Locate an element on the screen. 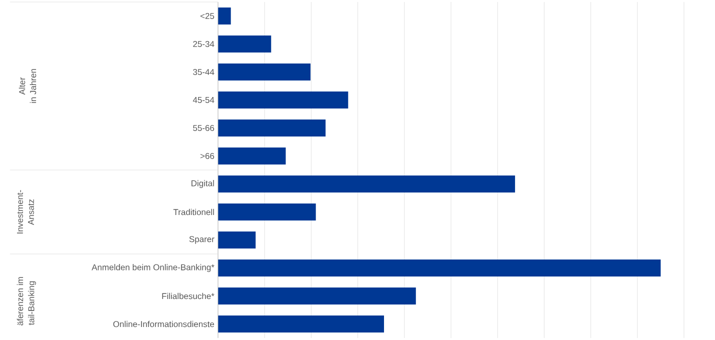  y-tick-label: Filialbesuche* is located at coordinates (188, 296).